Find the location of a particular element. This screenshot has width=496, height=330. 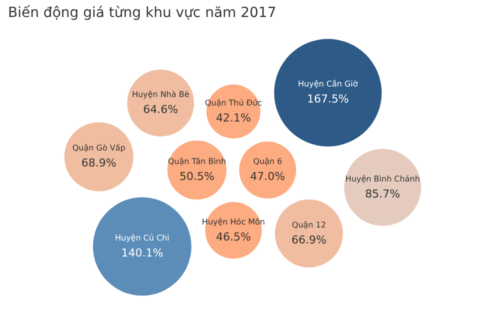

data-label: 64.6% is located at coordinates (160, 109).